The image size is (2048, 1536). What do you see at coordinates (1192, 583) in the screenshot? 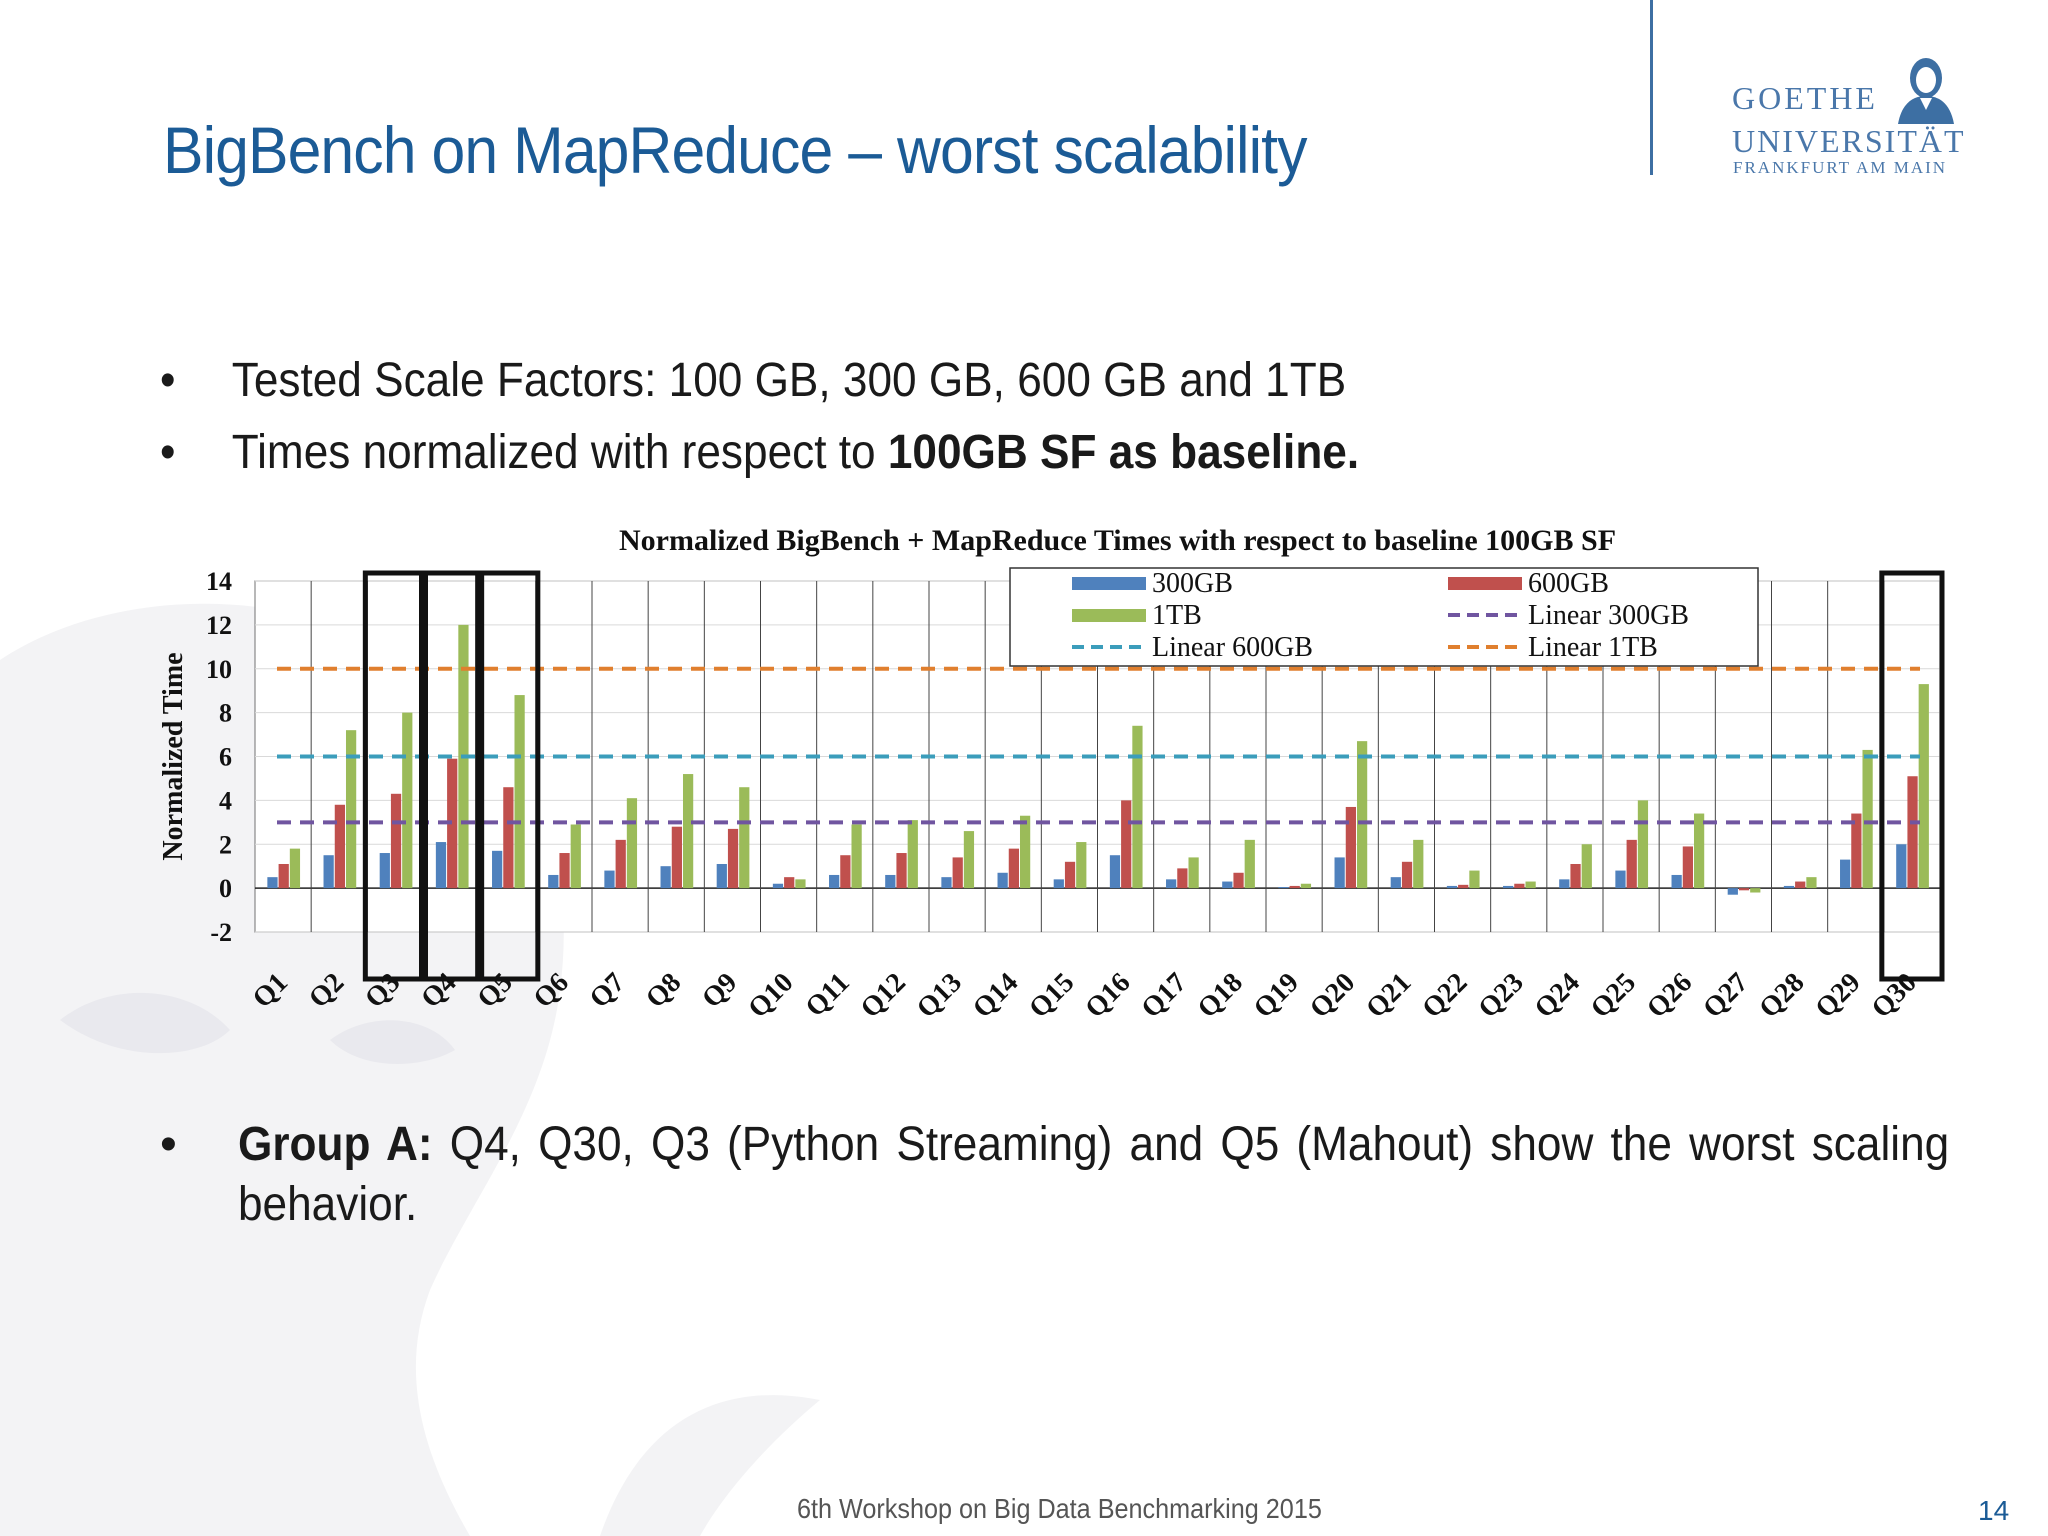
I see `legend-label: 300GB` at bounding box center [1192, 583].